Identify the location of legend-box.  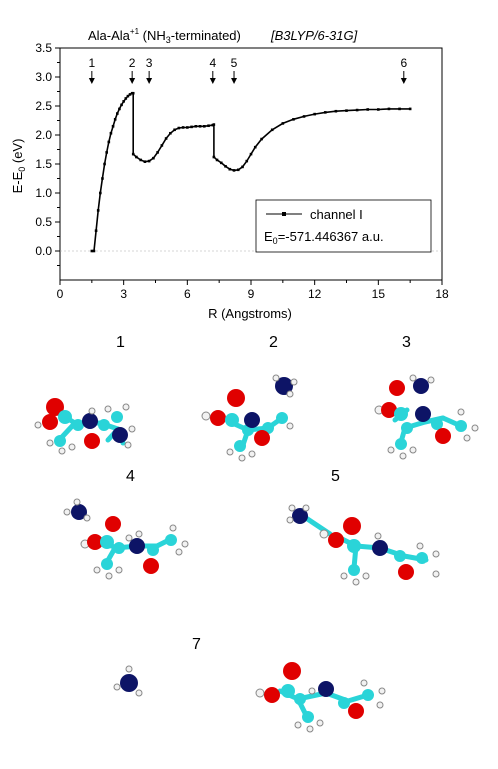
(343, 226).